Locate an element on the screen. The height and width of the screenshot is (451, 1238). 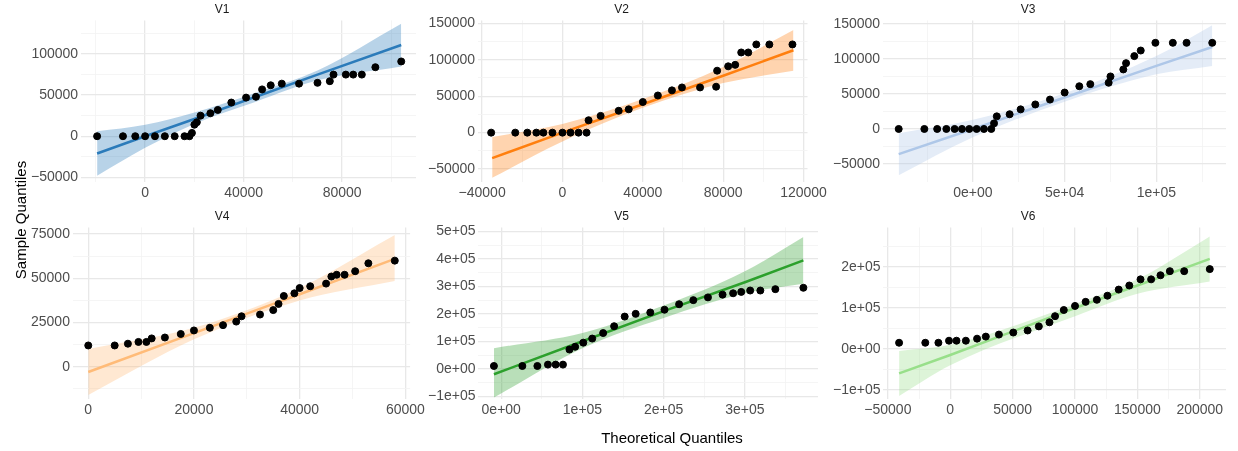
y-tick-label: −1e+05 is located at coordinates (452, 395).